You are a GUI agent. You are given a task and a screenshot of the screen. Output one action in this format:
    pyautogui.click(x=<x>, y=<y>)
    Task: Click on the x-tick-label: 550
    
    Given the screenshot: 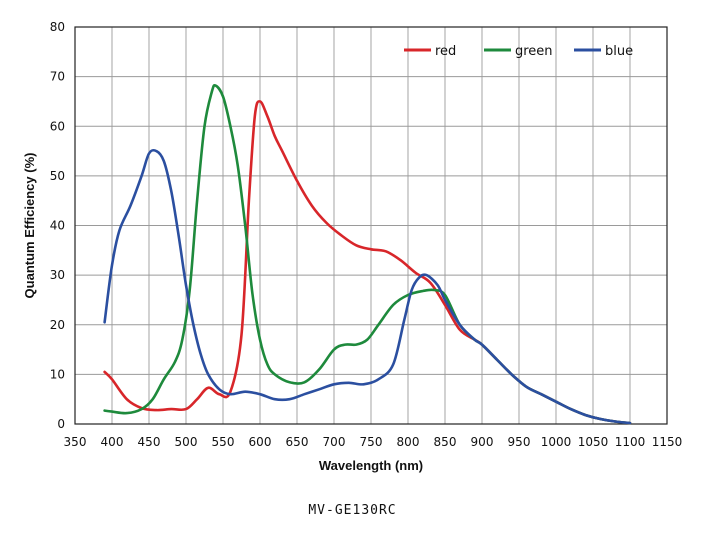 What is the action you would take?
    pyautogui.click(x=223, y=442)
    